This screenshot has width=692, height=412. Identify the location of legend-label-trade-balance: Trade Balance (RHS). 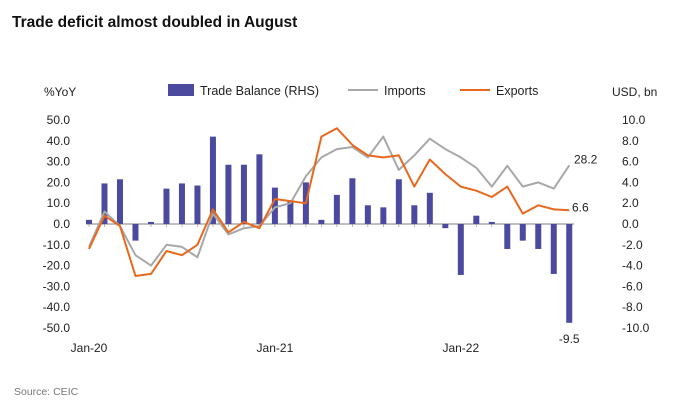
(259, 91).